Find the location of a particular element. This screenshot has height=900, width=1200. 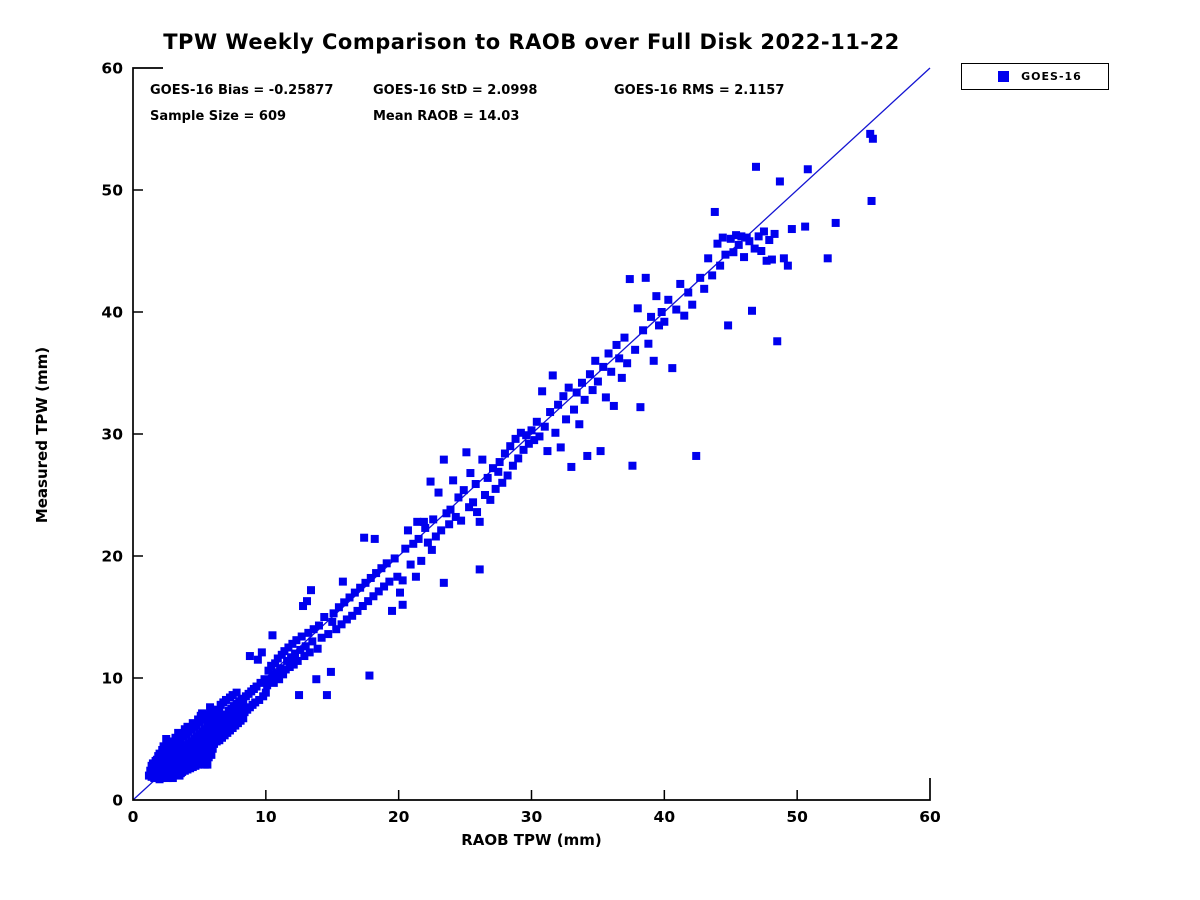

stat-rms: GOES-16 RMS = 2.1157 is located at coordinates (699, 90).